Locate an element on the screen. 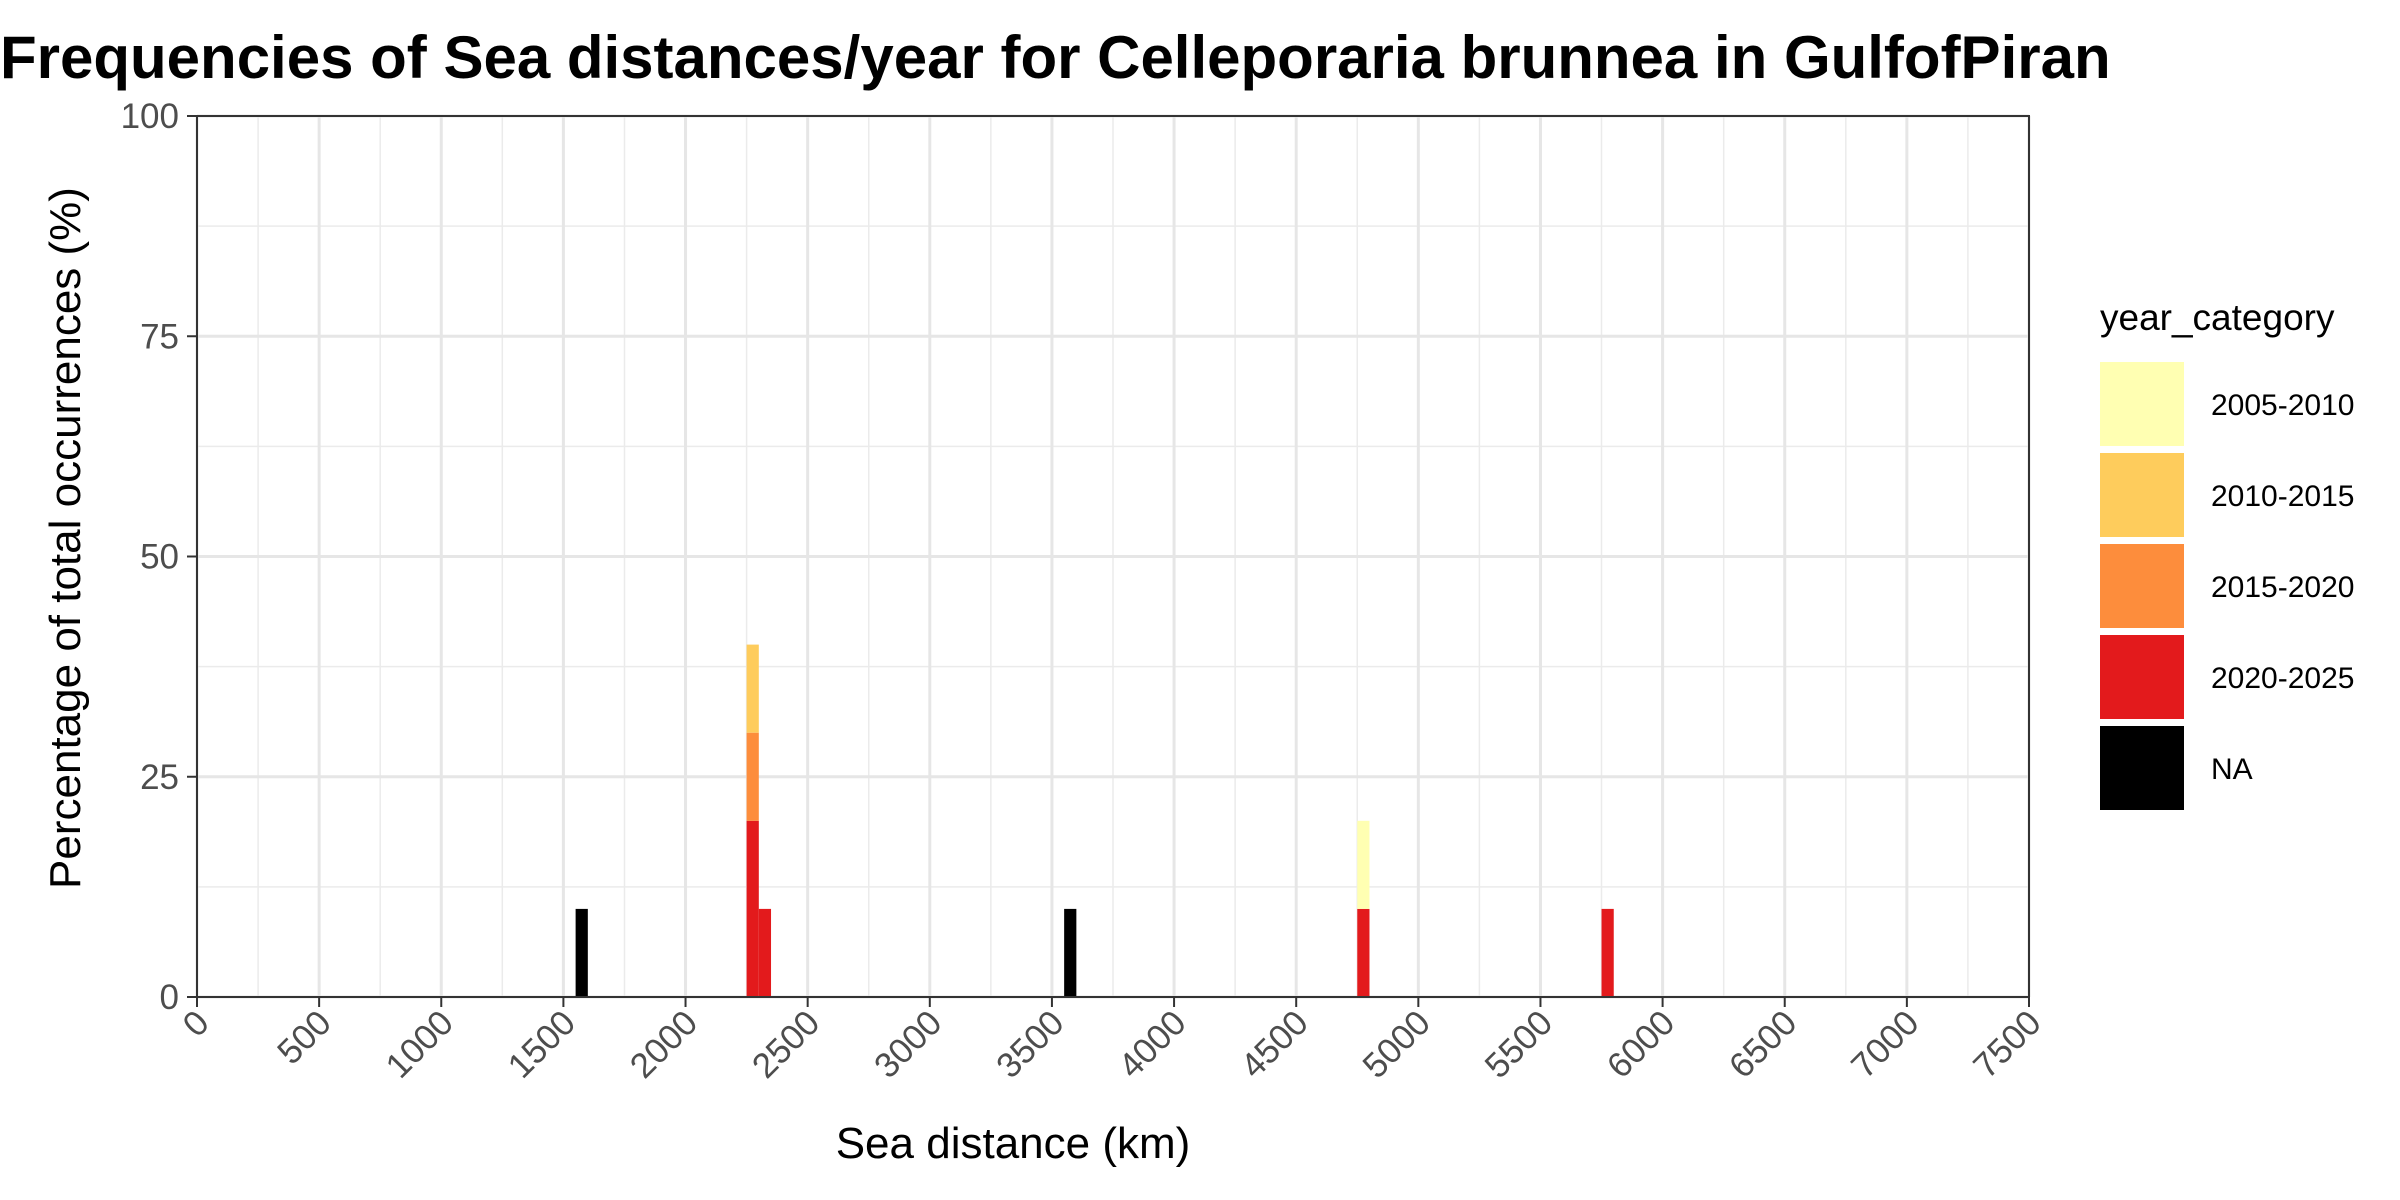 The height and width of the screenshot is (1200, 2400). legend-title: year_category is located at coordinates (2217, 317).